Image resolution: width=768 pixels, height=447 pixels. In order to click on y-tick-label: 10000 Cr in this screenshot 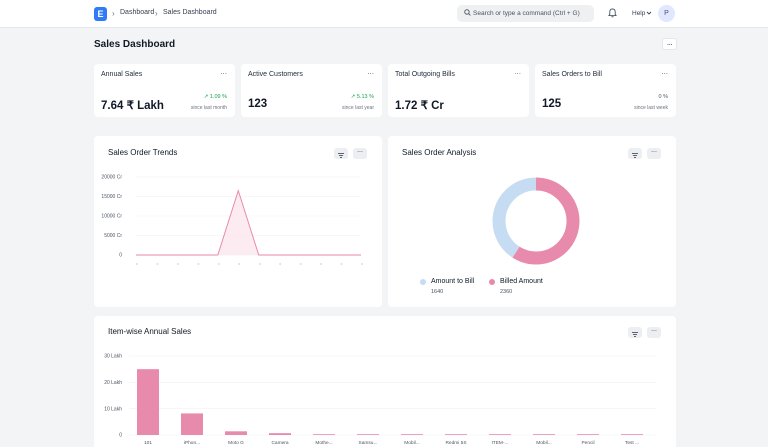, I will do `click(111, 217)`.